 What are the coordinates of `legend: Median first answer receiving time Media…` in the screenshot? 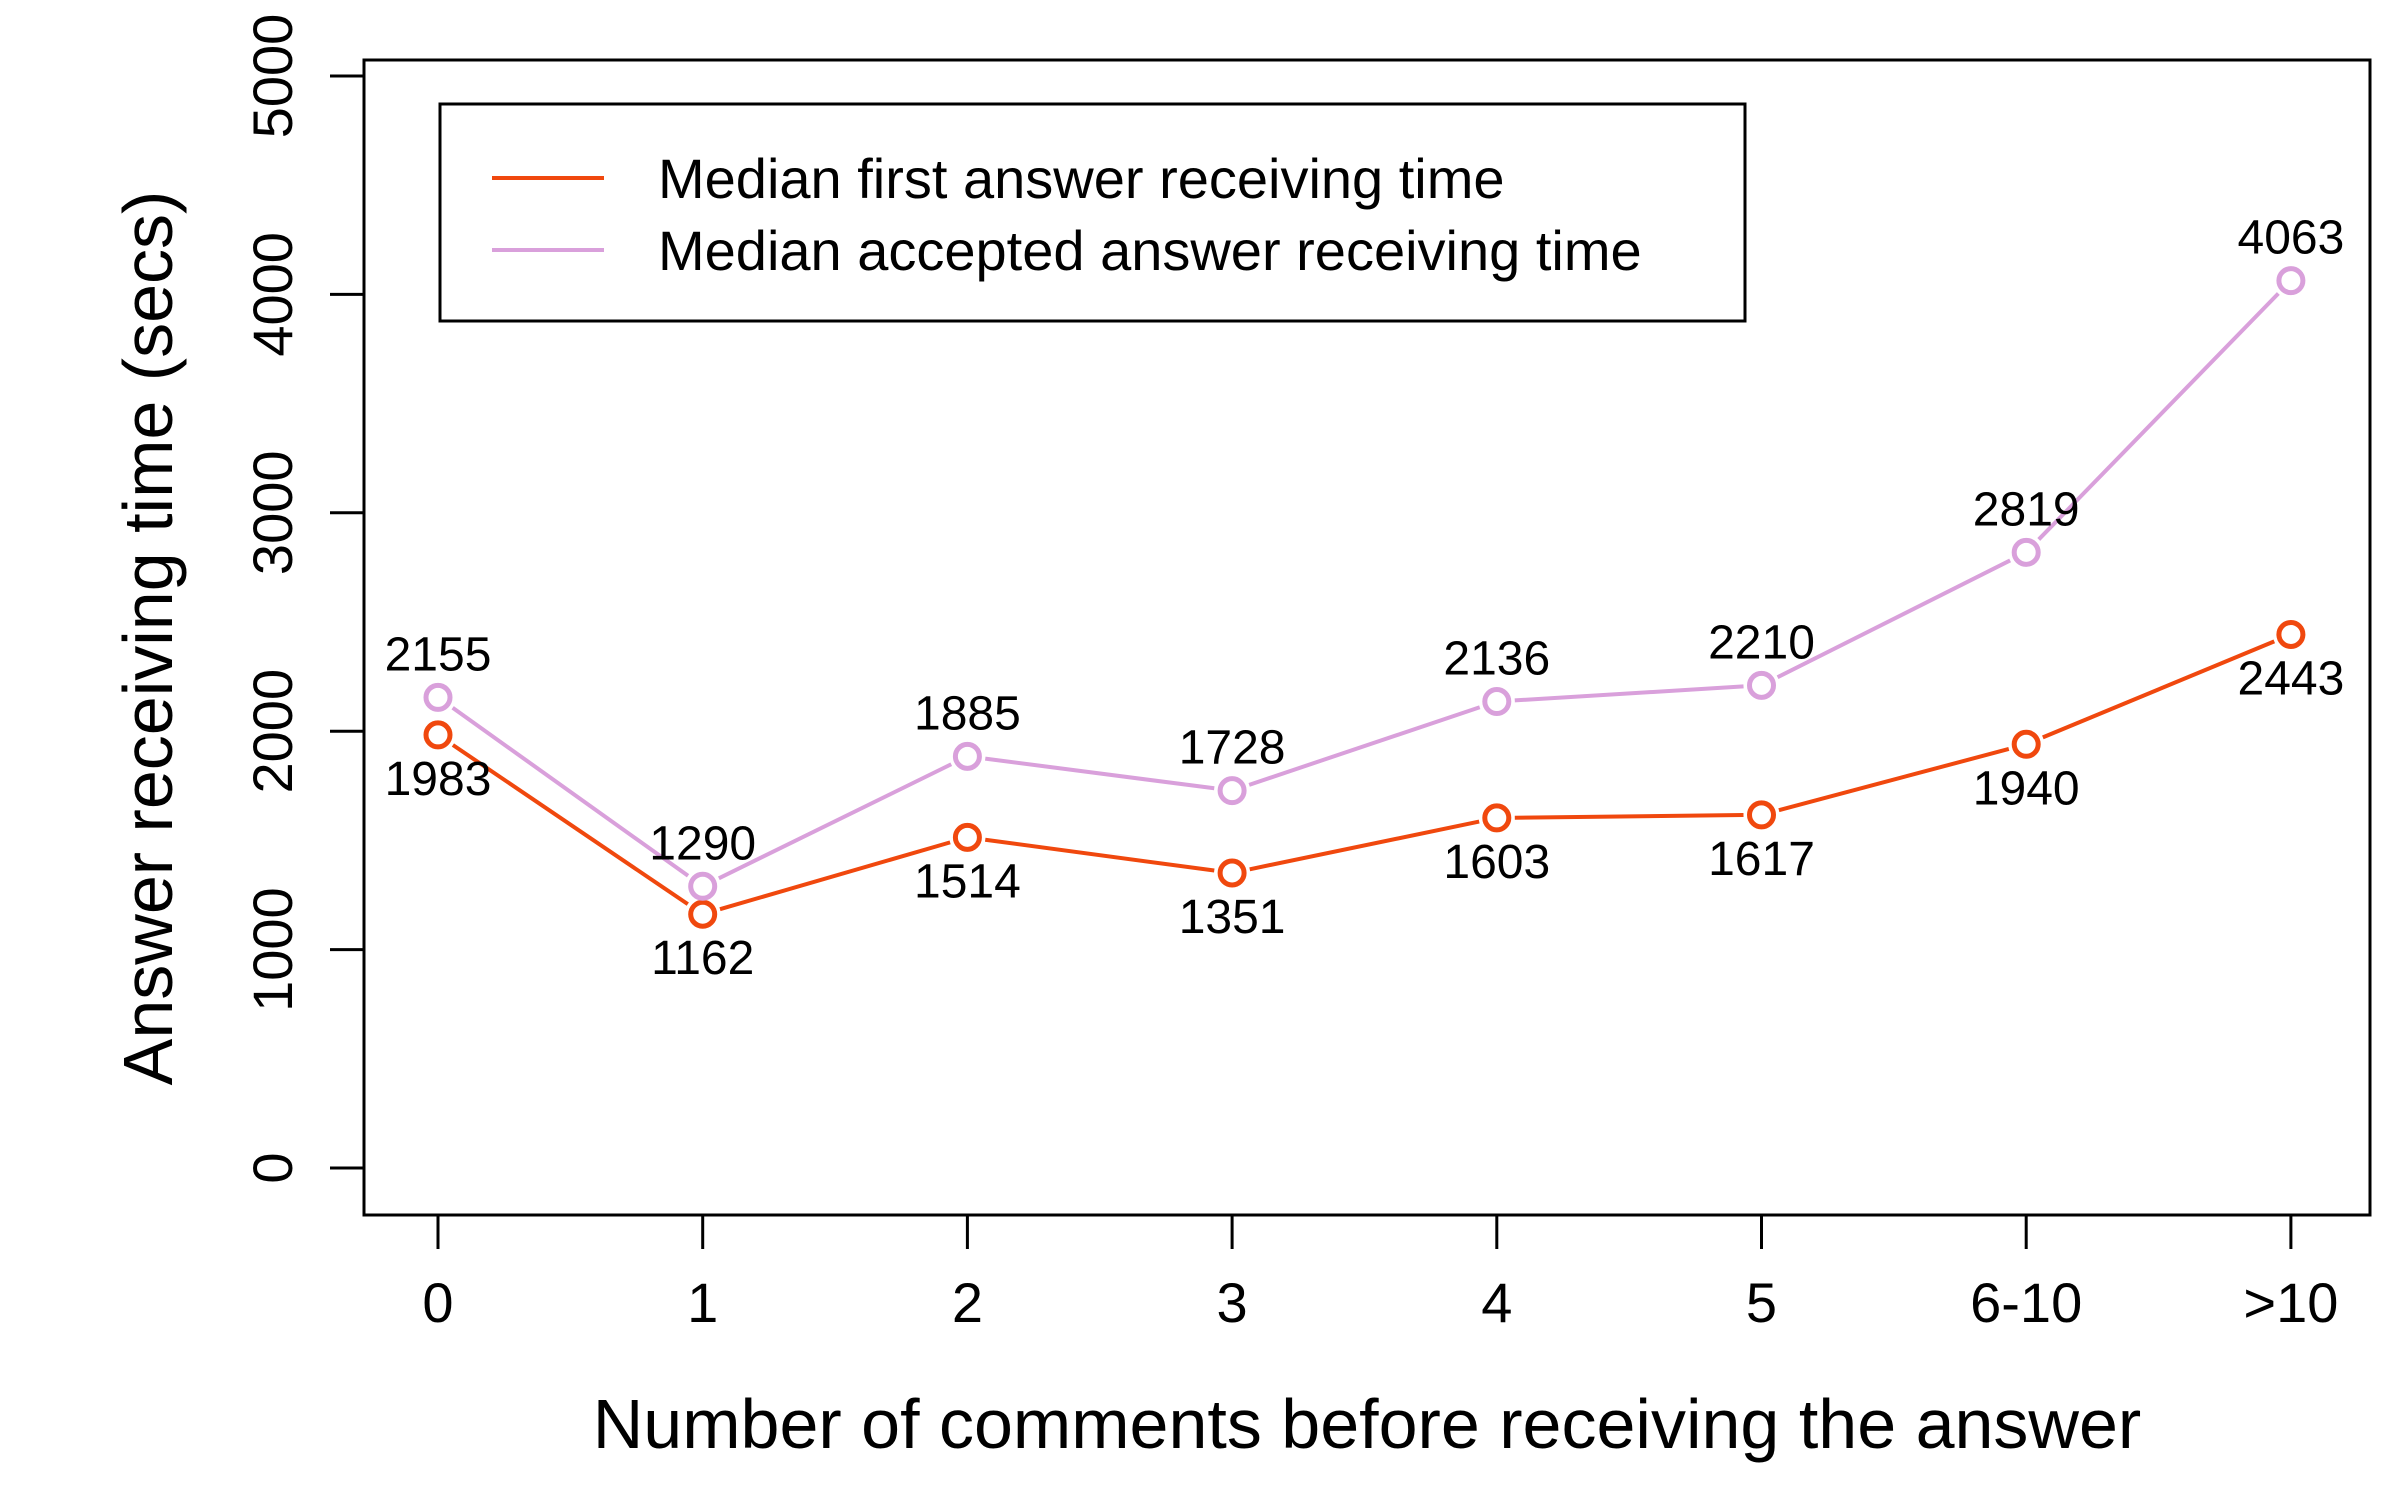 It's located at (1092, 212).